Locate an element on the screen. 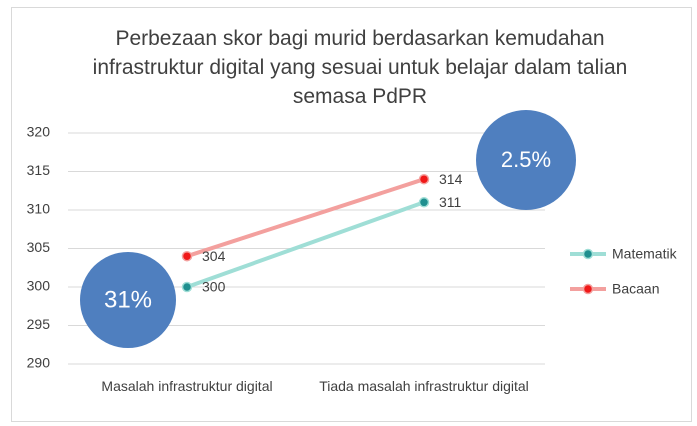  data-label: 311 is located at coordinates (450, 202).